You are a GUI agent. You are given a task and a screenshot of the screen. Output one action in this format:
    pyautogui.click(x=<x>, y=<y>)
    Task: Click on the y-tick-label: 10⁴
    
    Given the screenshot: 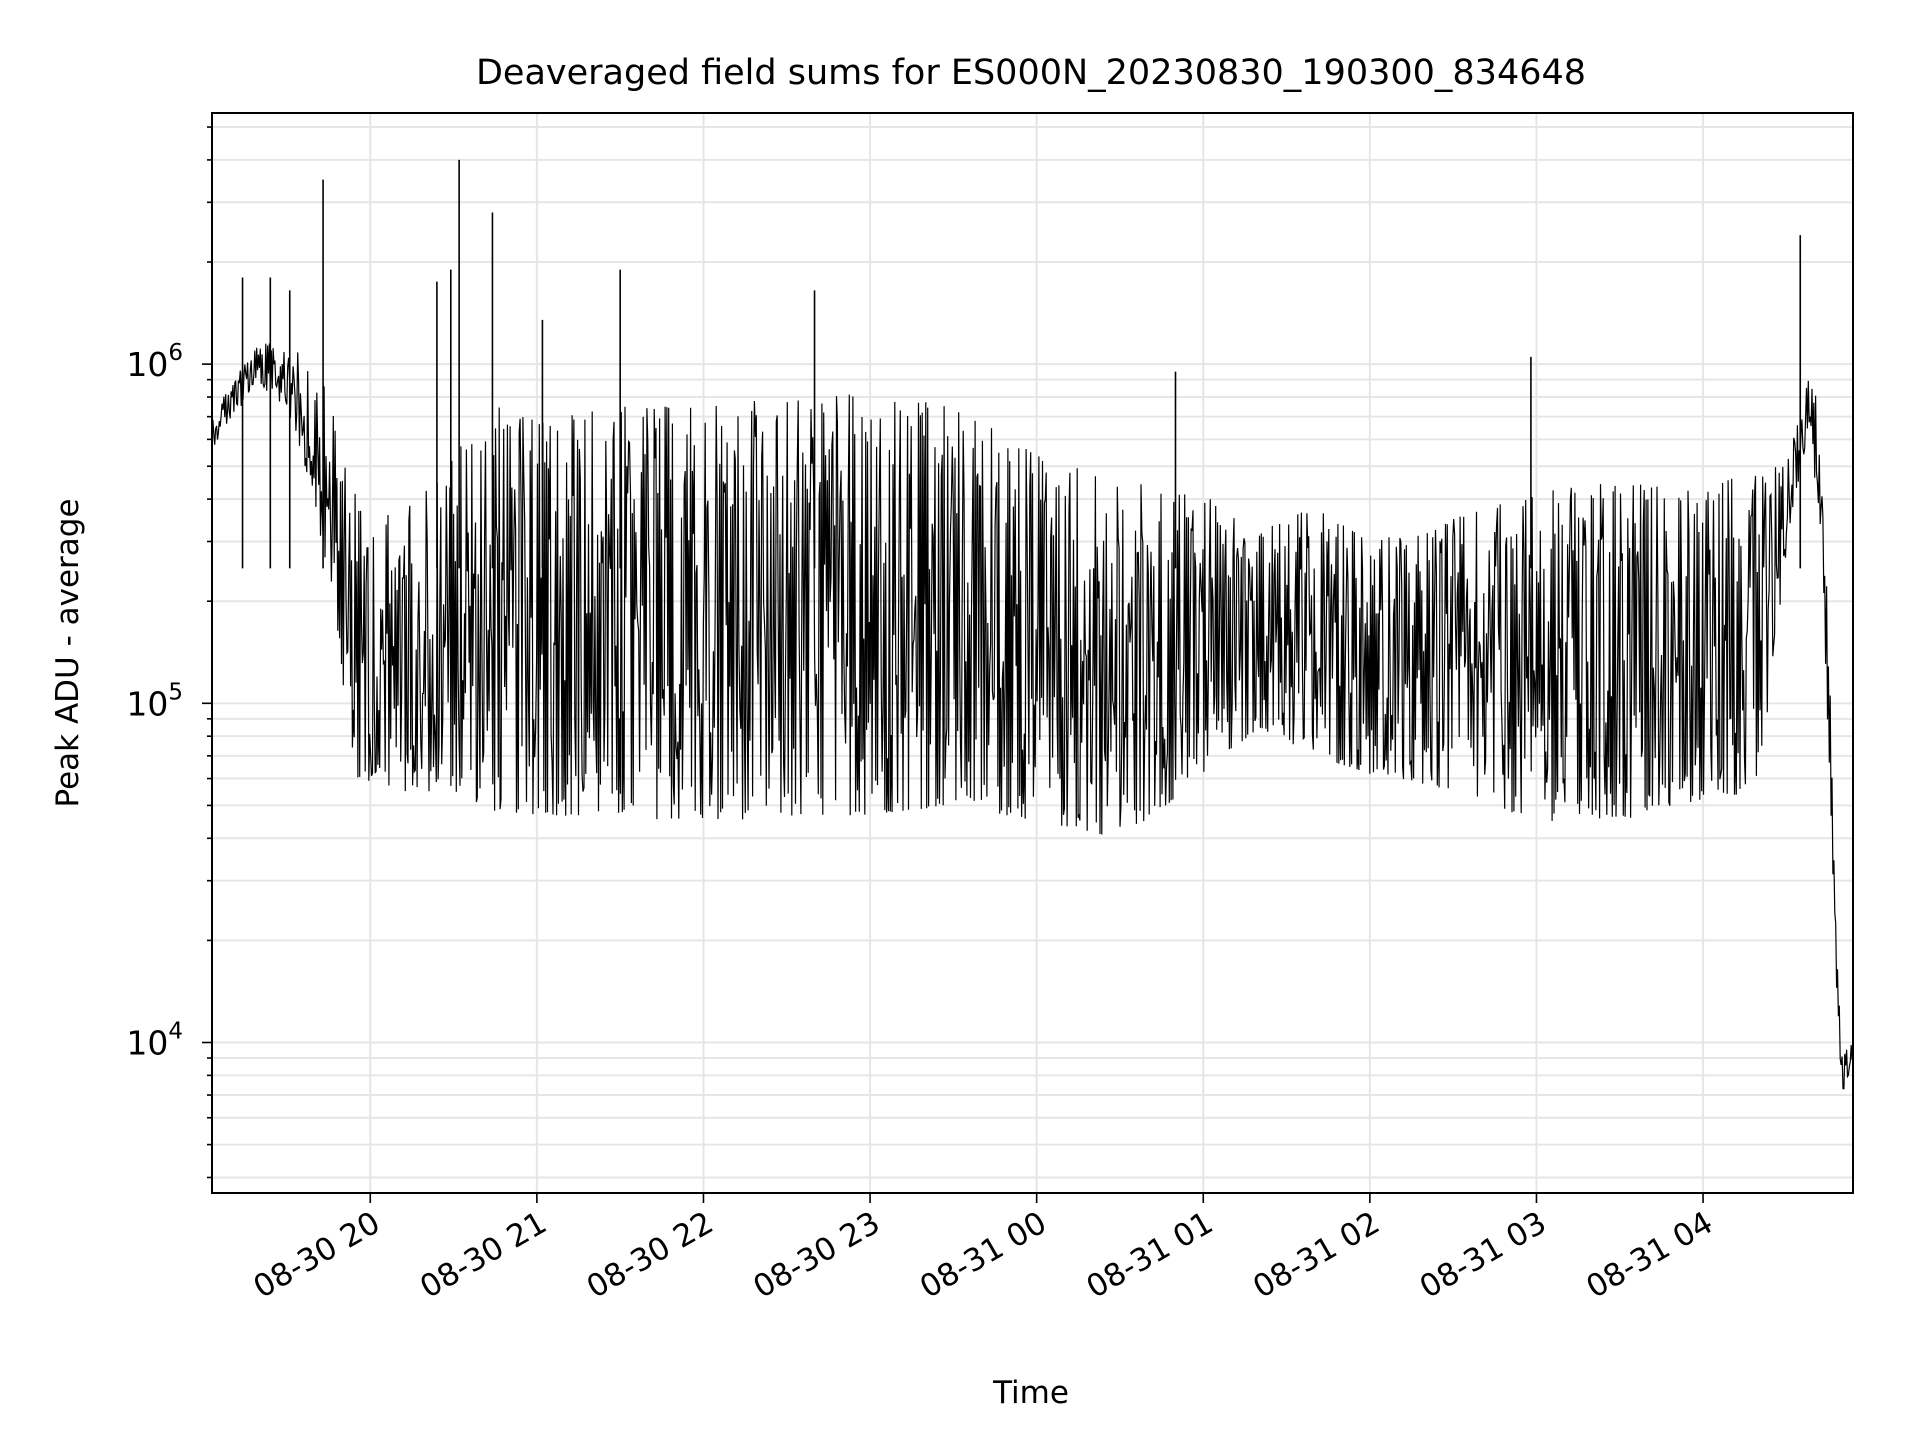 What is the action you would take?
    pyautogui.click(x=154, y=1041)
    